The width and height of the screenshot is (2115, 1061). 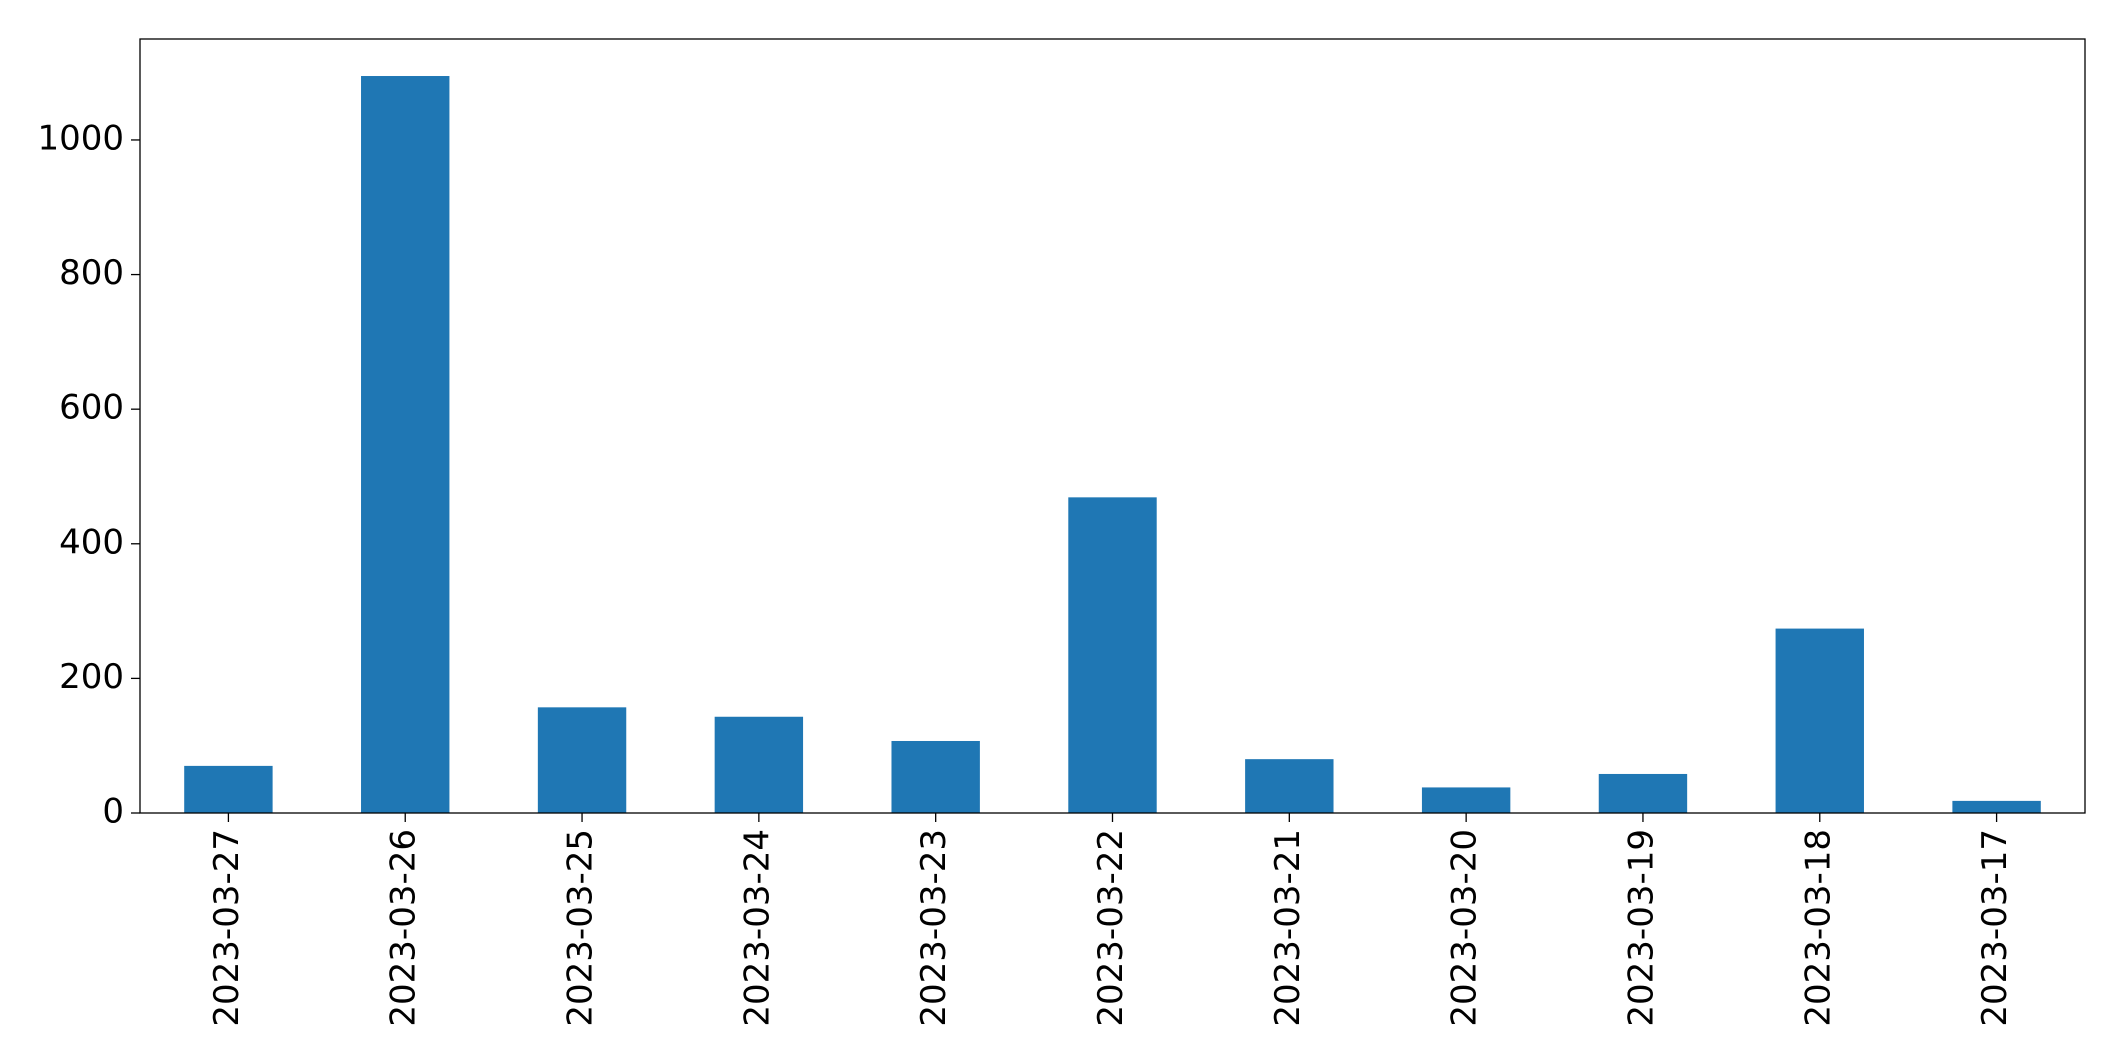 I want to click on x-tick-label: 2023-03-23, so click(x=934, y=928).